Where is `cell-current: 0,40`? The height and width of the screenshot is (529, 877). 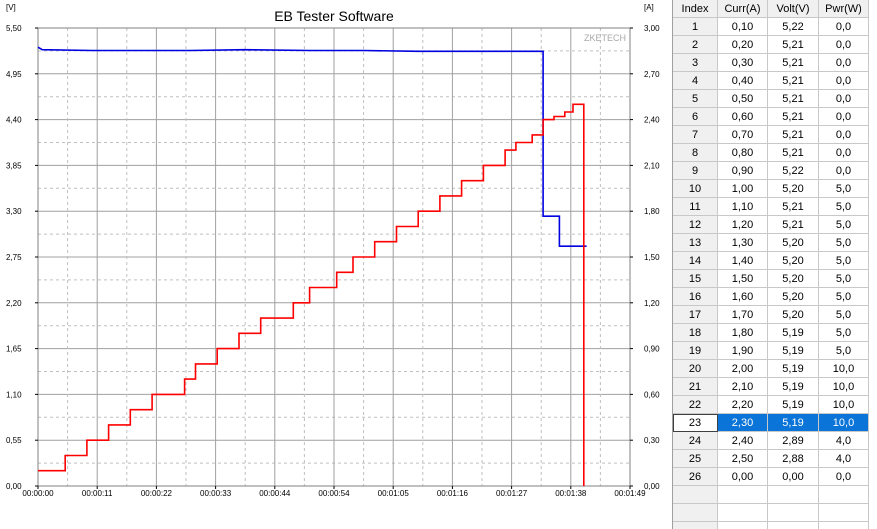
cell-current: 0,40 is located at coordinates (742, 80).